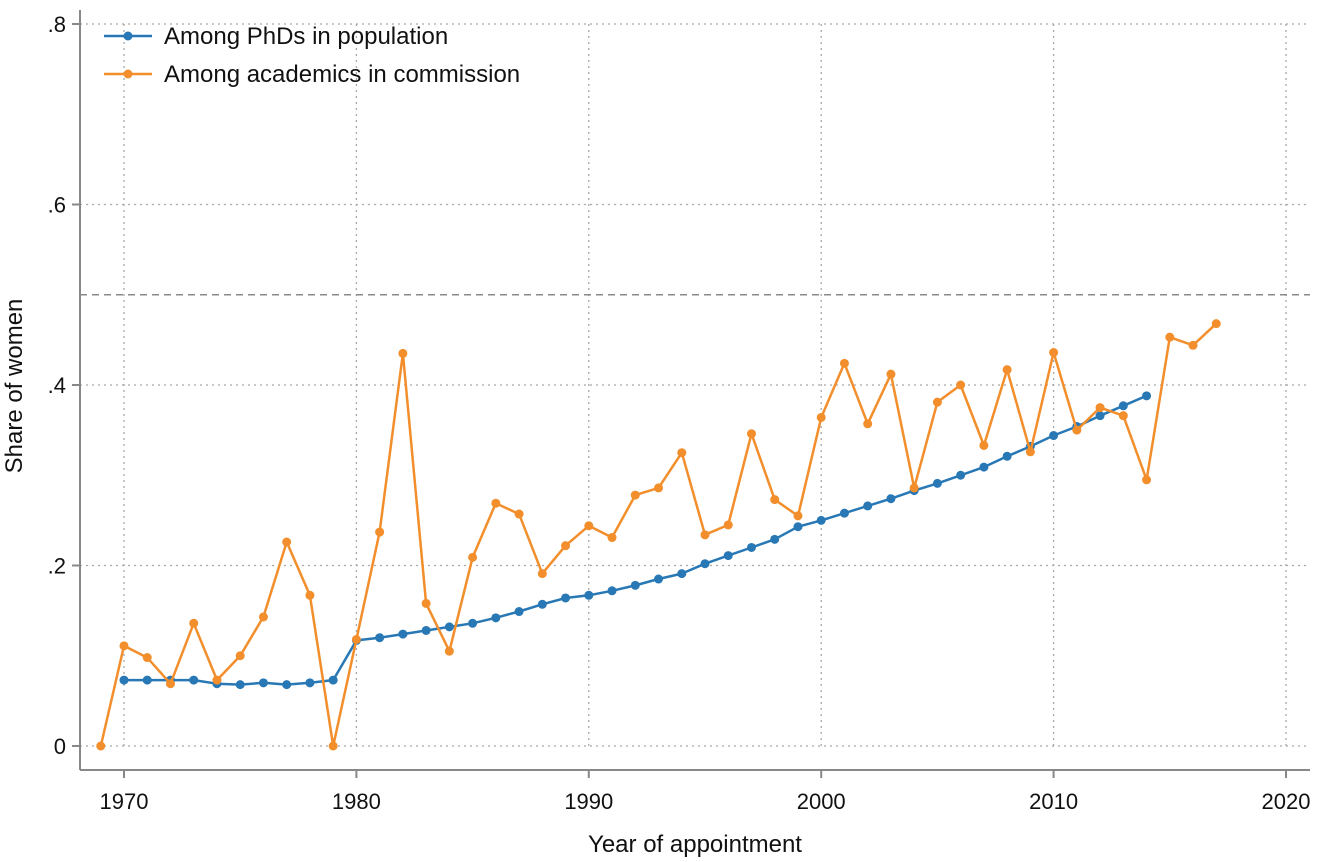  I want to click on legend-marker-commission, so click(128, 74).